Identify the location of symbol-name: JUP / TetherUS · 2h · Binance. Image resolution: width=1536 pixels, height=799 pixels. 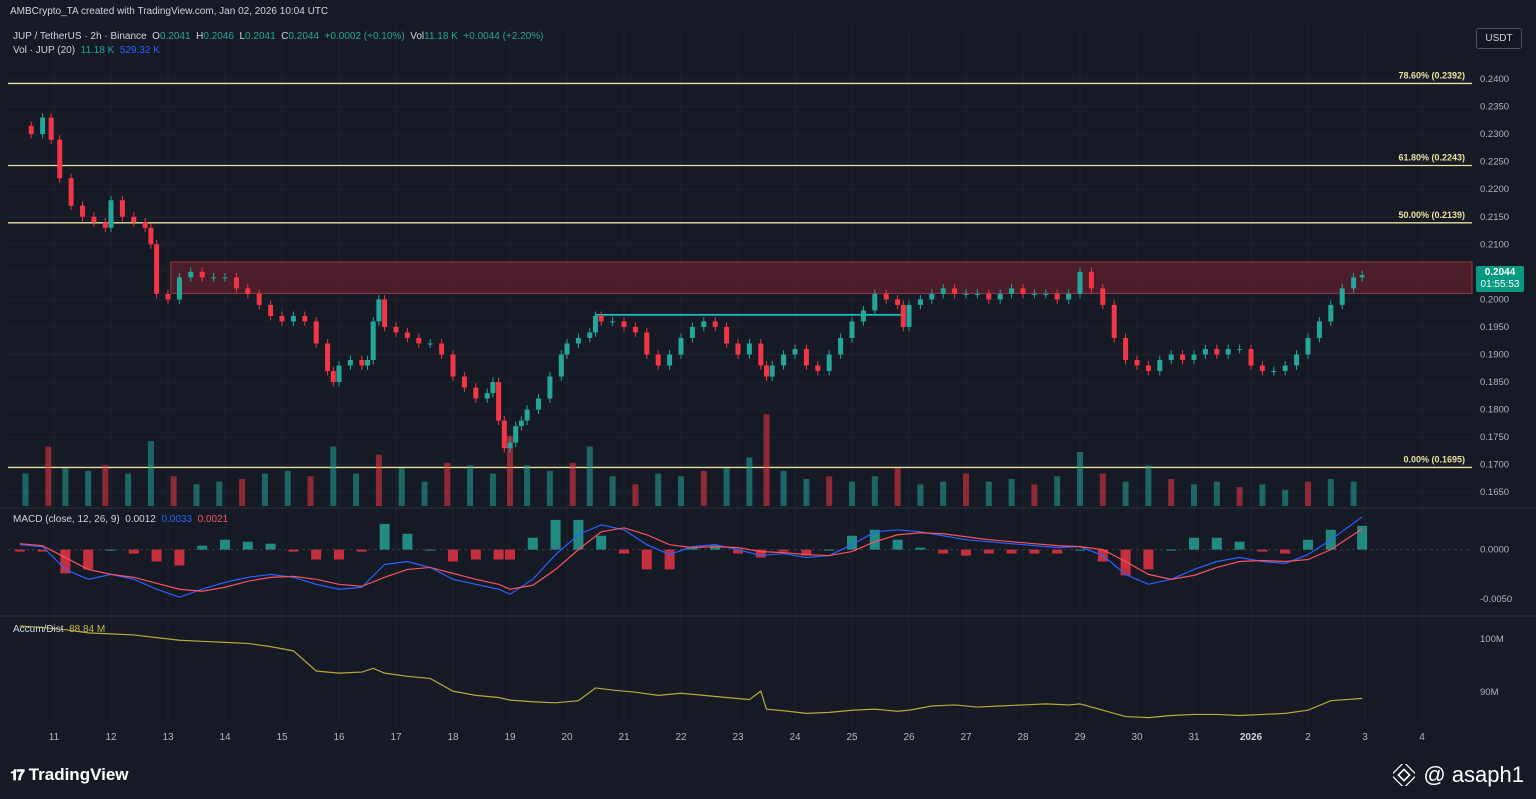
(80, 36).